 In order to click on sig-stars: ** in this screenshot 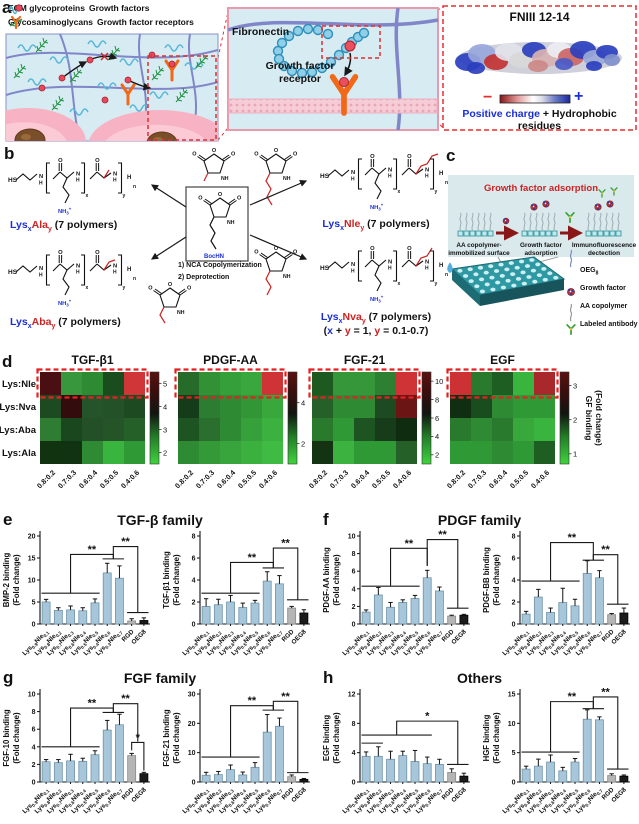, I will do `click(442, 535)`.